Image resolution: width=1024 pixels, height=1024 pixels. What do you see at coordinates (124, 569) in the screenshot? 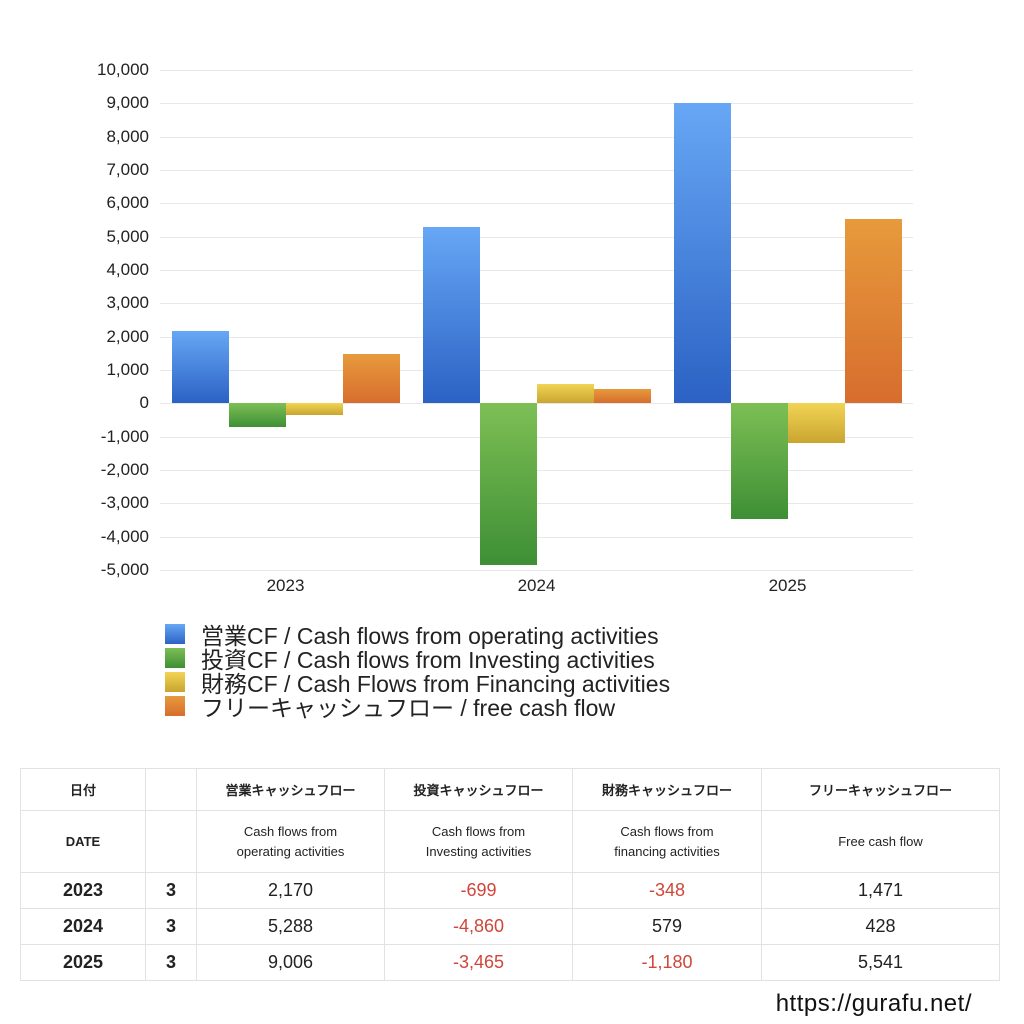
I see `y-axis-tick-label: -5,000` at bounding box center [124, 569].